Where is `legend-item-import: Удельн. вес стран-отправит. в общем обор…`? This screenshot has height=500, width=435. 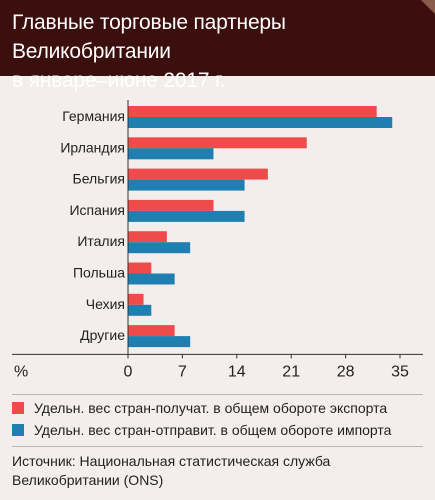 legend-item-import: Удельн. вес стран-отправит. в общем обор… is located at coordinates (219, 430).